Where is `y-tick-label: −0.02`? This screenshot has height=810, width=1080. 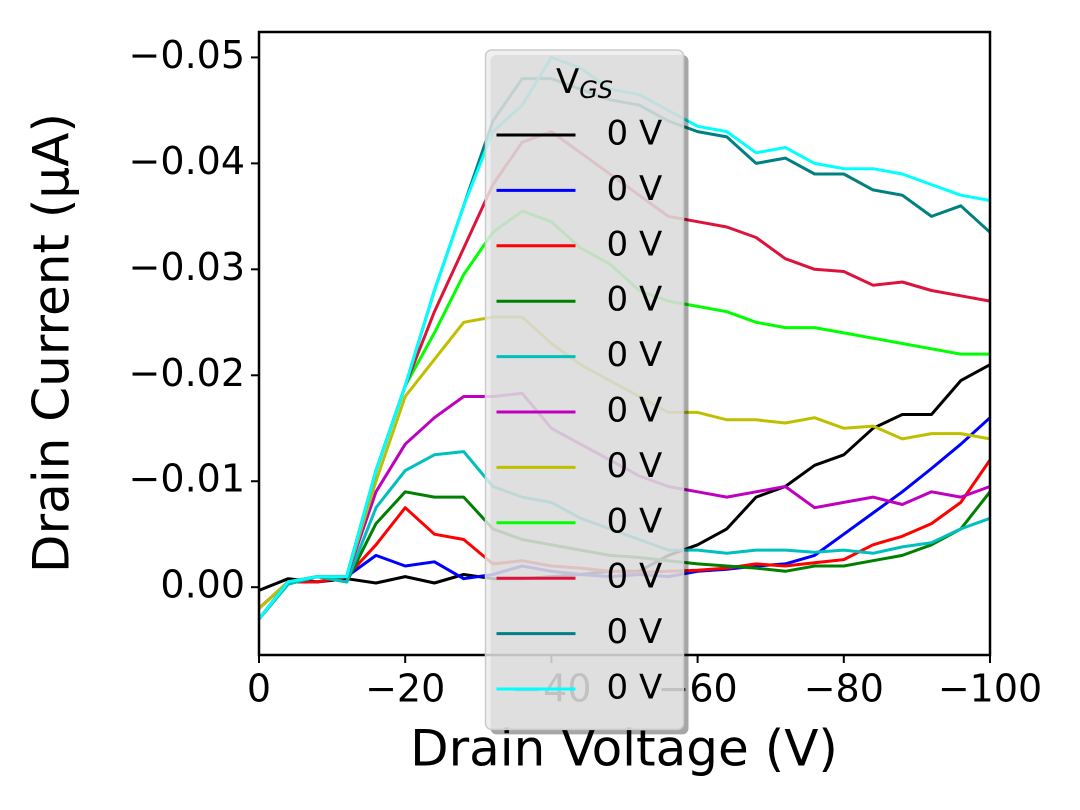
y-tick-label: −0.02 is located at coordinates (187, 373).